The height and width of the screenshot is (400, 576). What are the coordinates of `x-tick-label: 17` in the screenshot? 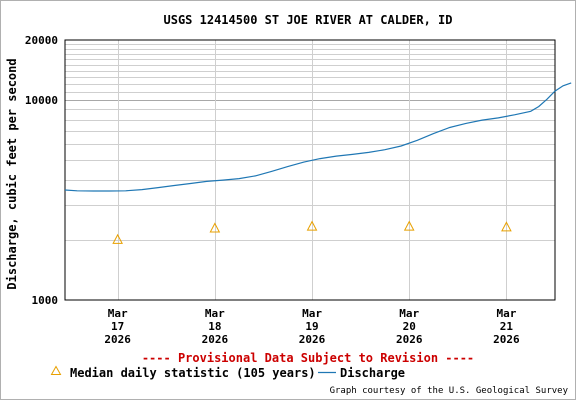 It's located at (117, 326).